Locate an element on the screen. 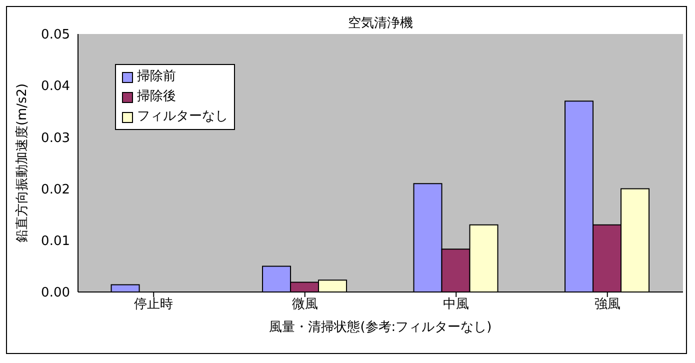  x-tick-label: 停止時 is located at coordinates (154, 304).